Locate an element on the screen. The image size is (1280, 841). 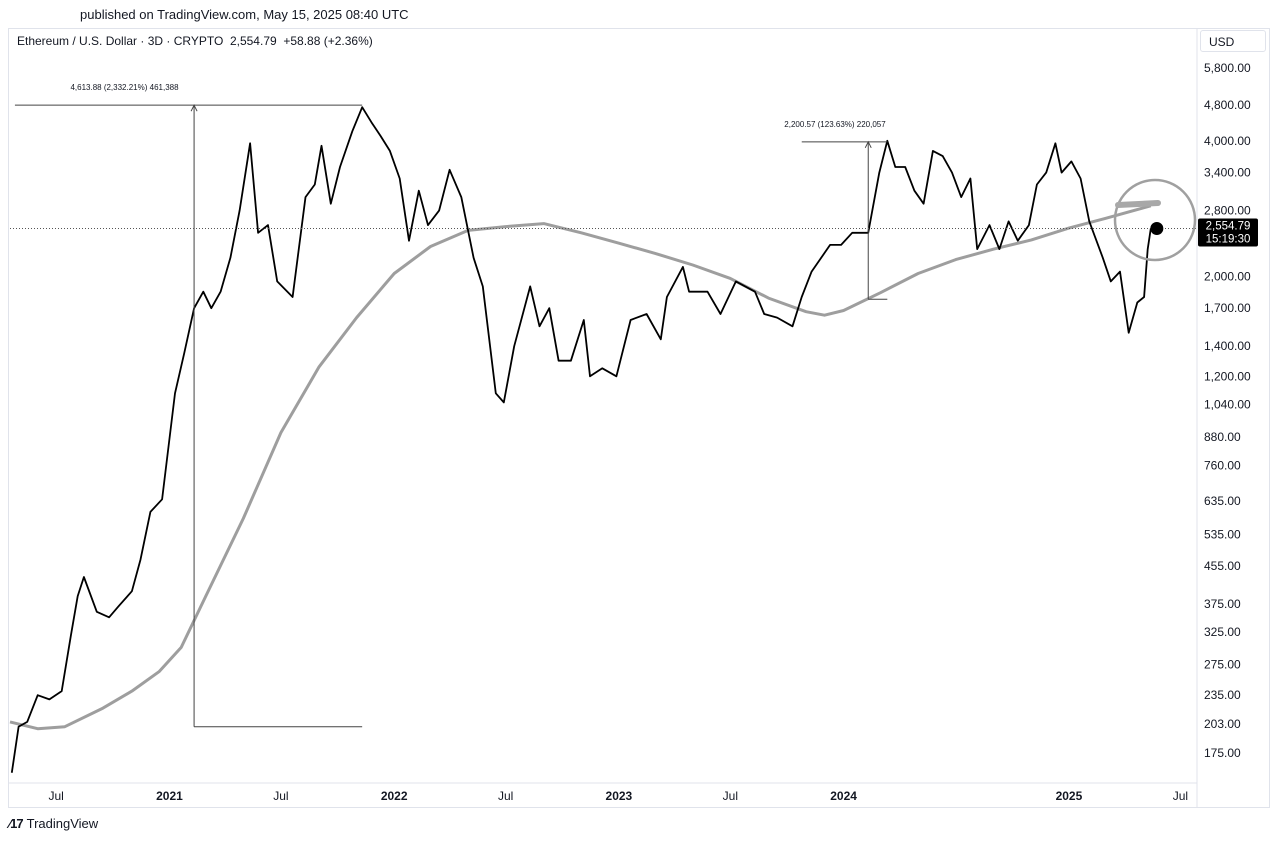
x-tick-label: 2024 is located at coordinates (843, 796).